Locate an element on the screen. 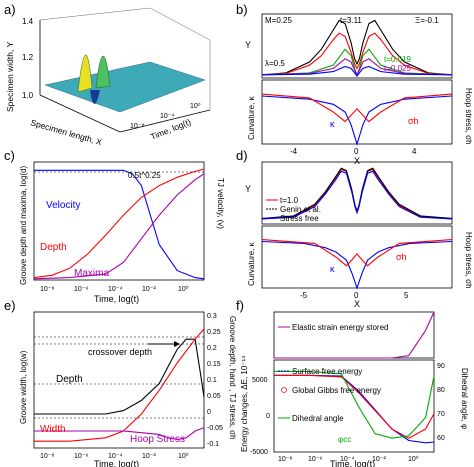 The image size is (474, 467). panel-a-back-edge is located at coordinates (95, 14).